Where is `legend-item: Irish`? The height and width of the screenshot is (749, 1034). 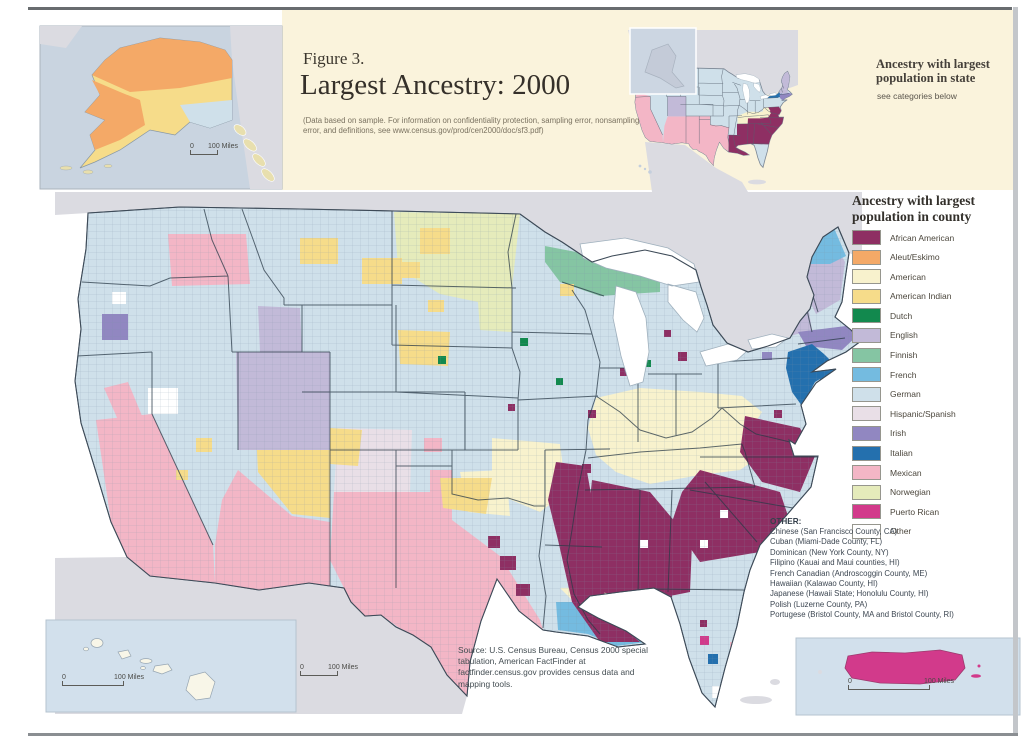
legend-item: Irish is located at coordinates (904, 433).